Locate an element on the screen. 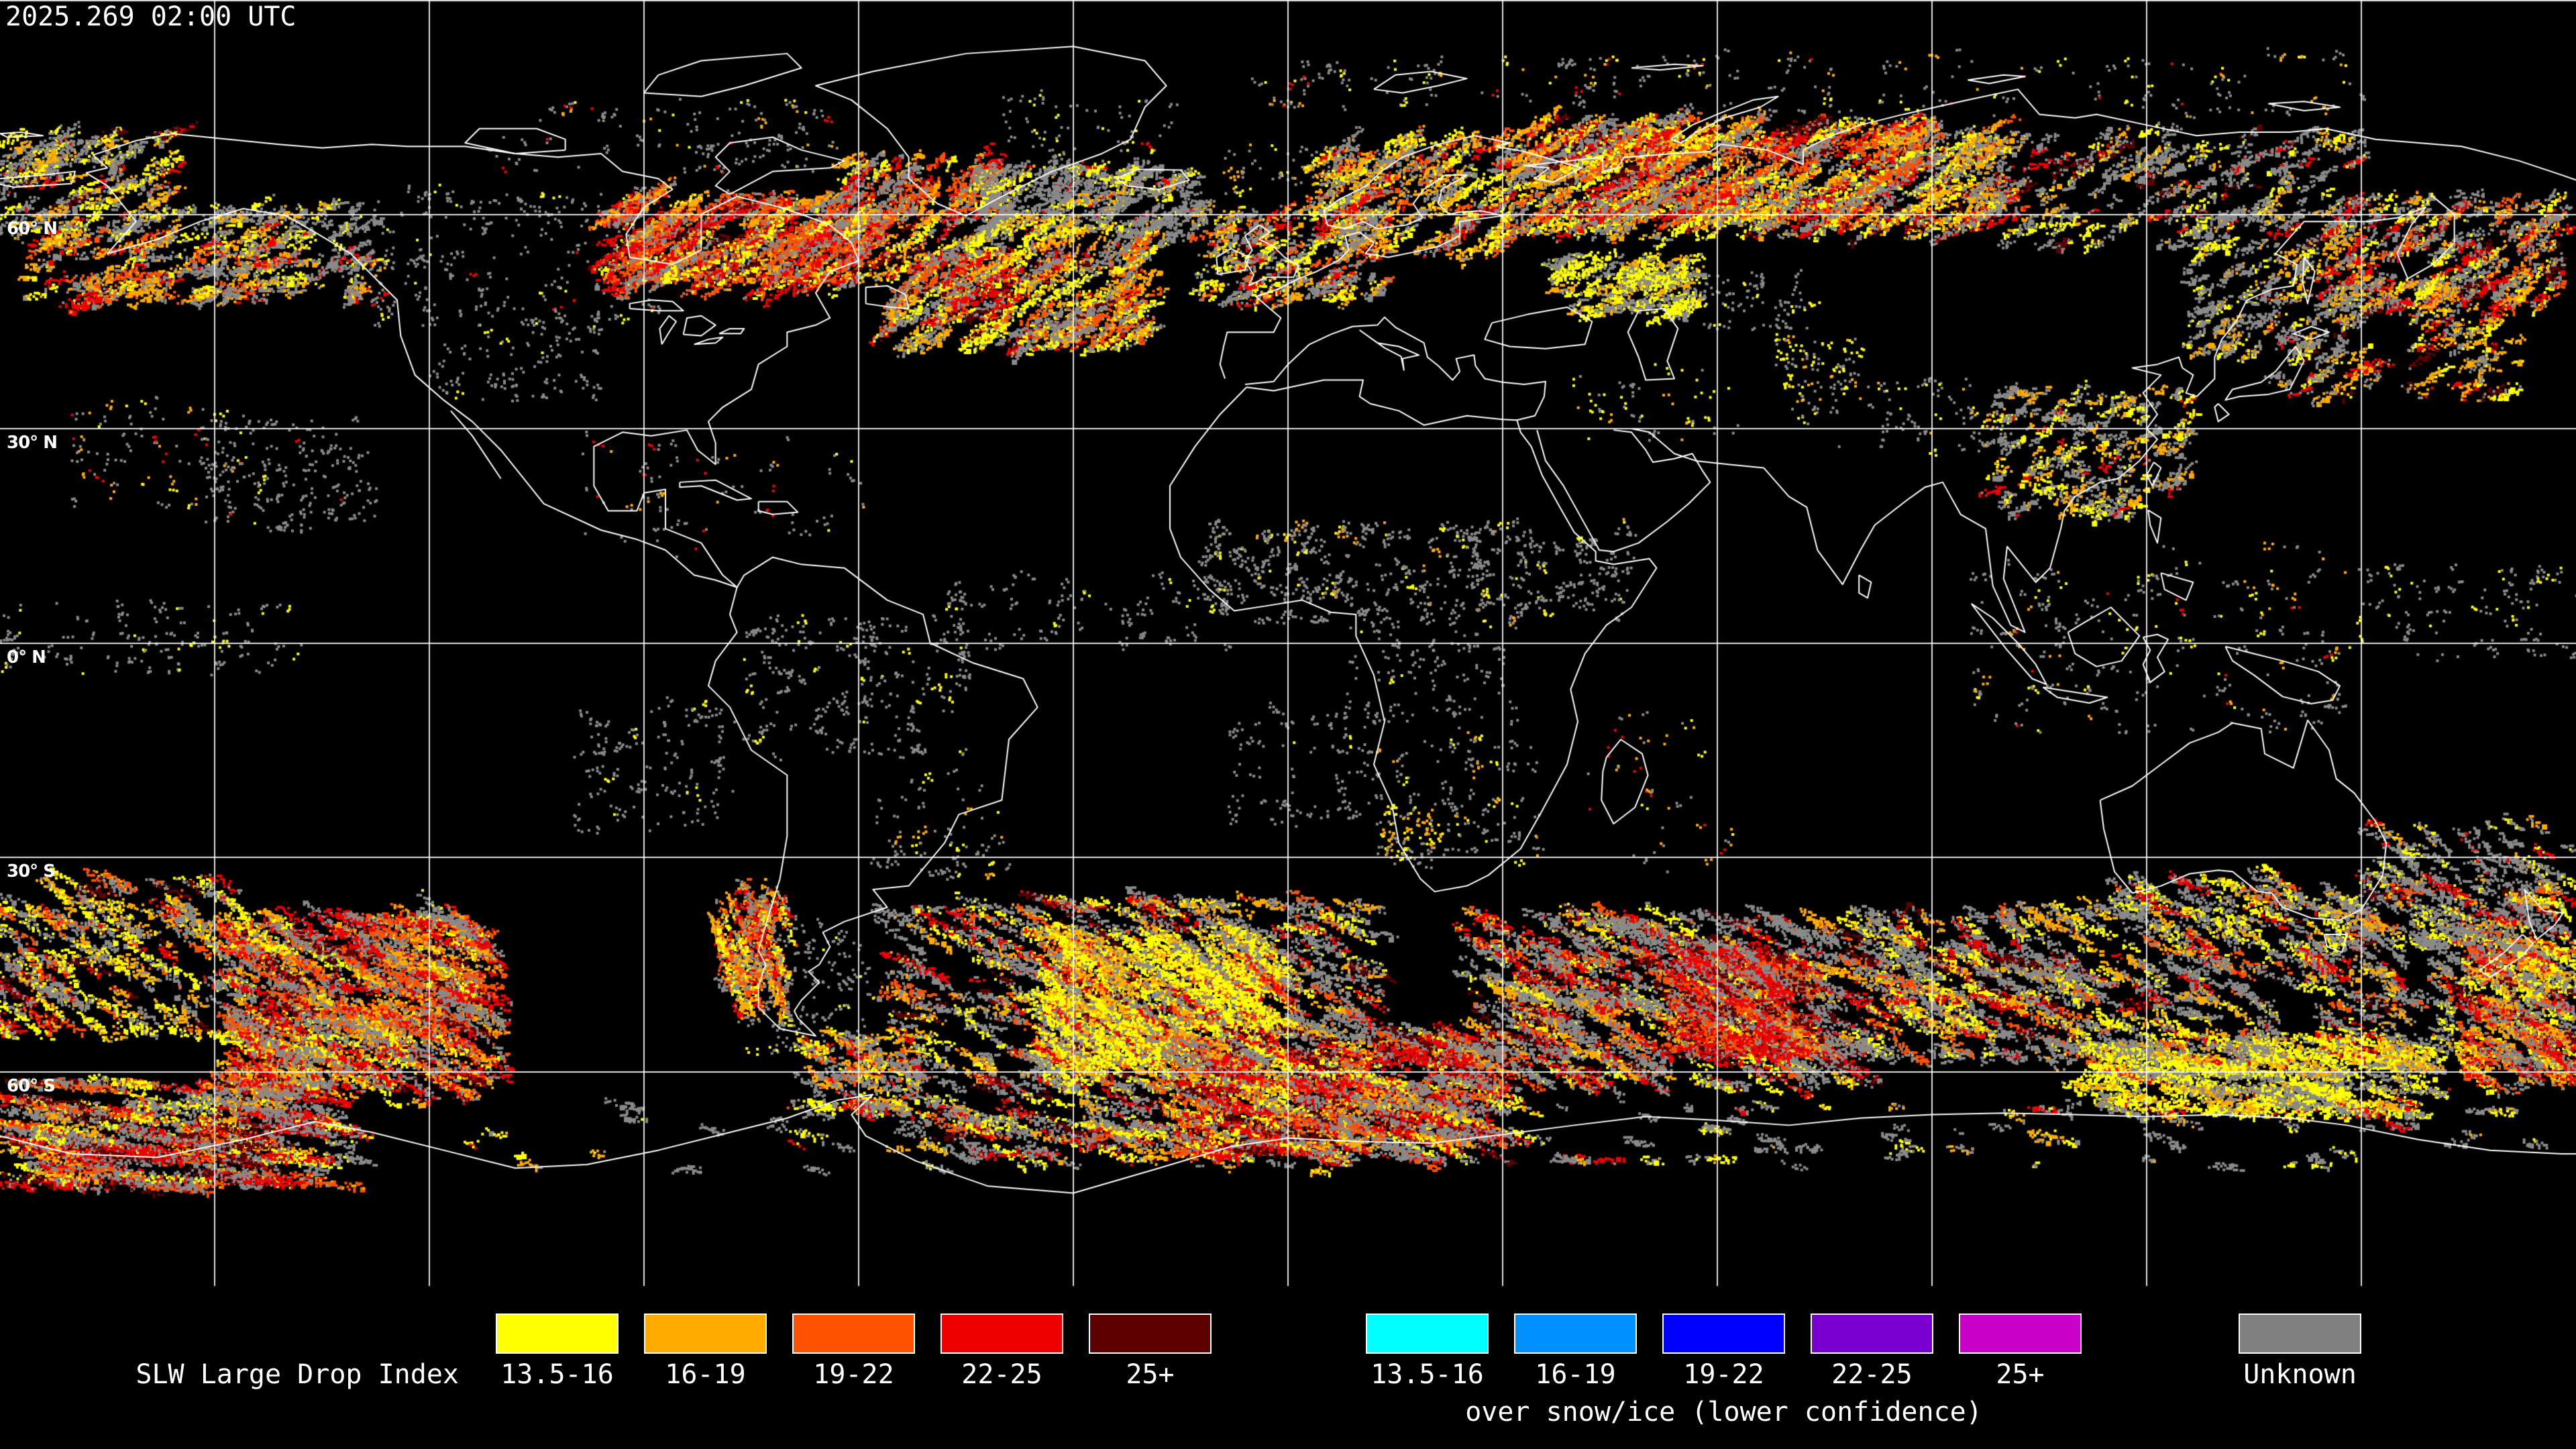  legend-bin-label-slw-0: 13.5-16 is located at coordinates (557, 1374).